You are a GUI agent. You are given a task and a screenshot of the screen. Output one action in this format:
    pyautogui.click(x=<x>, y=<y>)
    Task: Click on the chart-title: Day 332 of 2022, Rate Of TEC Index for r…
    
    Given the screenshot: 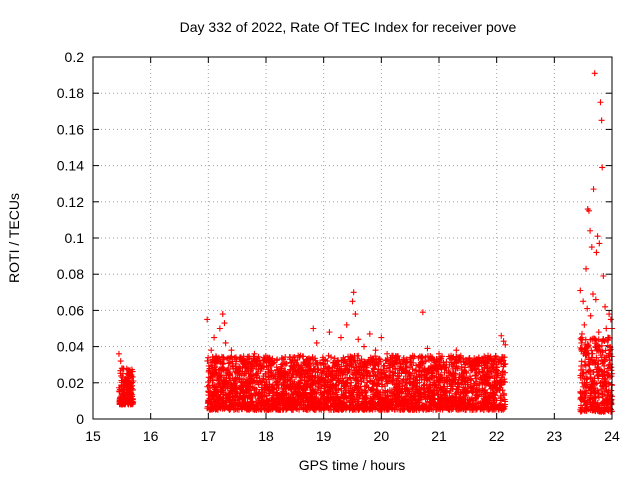 What is the action you would take?
    pyautogui.click(x=348, y=27)
    